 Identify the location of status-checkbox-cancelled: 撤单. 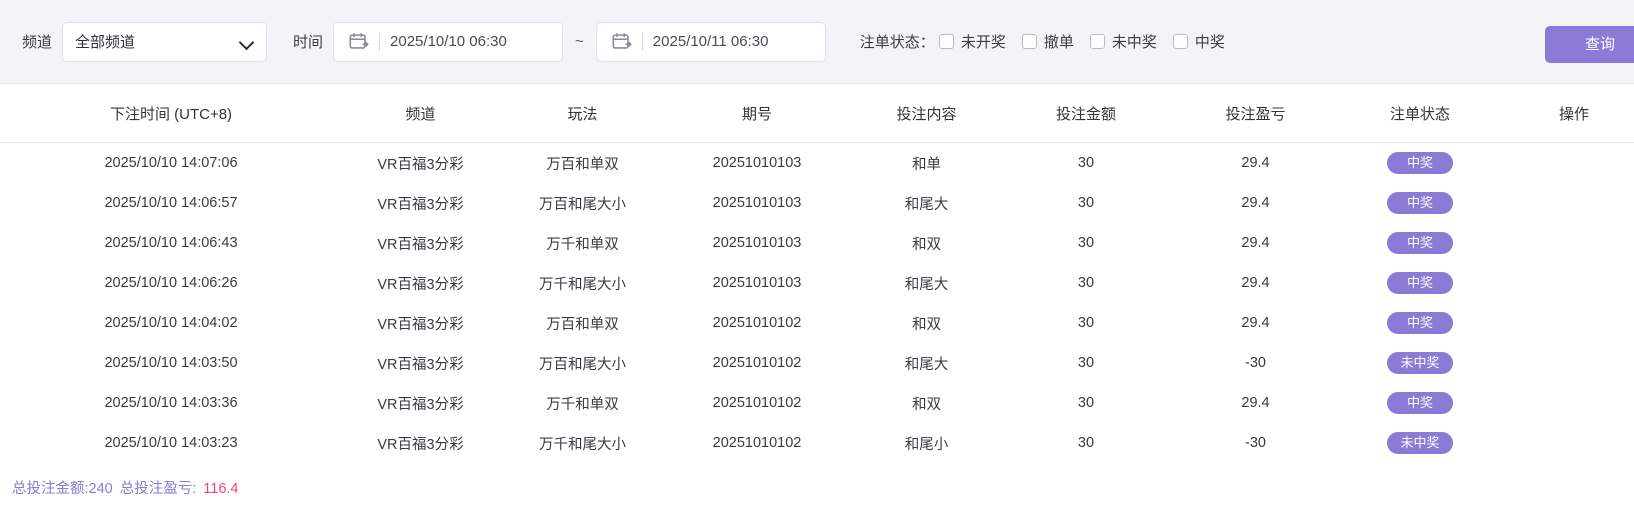
(1047, 41).